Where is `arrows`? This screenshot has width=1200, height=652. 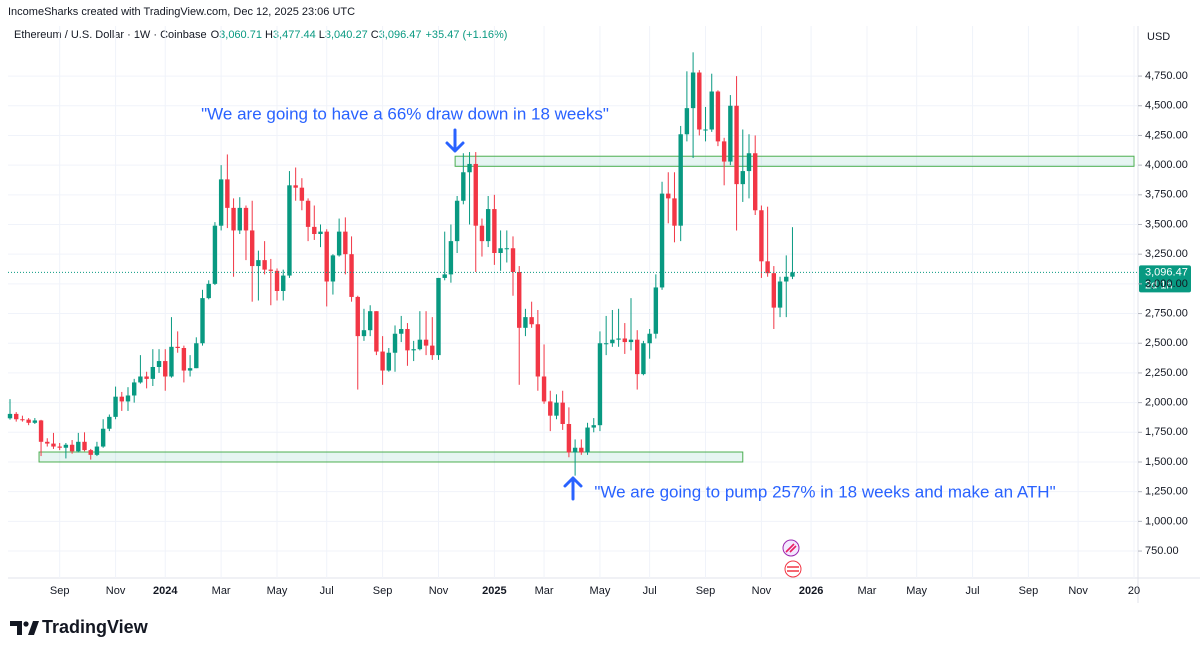
arrows is located at coordinates (514, 314).